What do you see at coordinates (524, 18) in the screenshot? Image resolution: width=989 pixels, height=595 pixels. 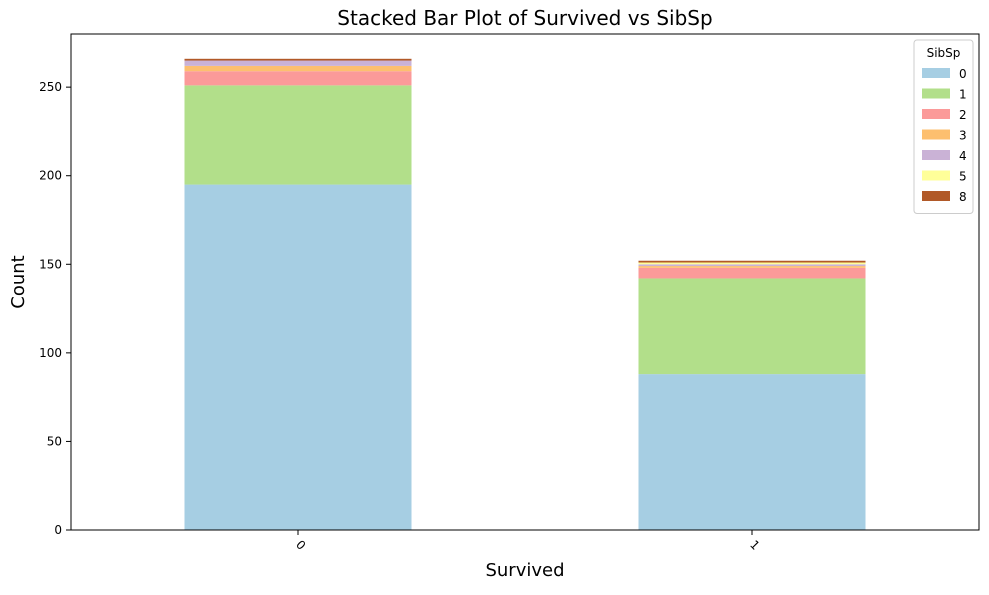 I see `chart-title: Stacked Bar Plot of Survived vs SibSp` at bounding box center [524, 18].